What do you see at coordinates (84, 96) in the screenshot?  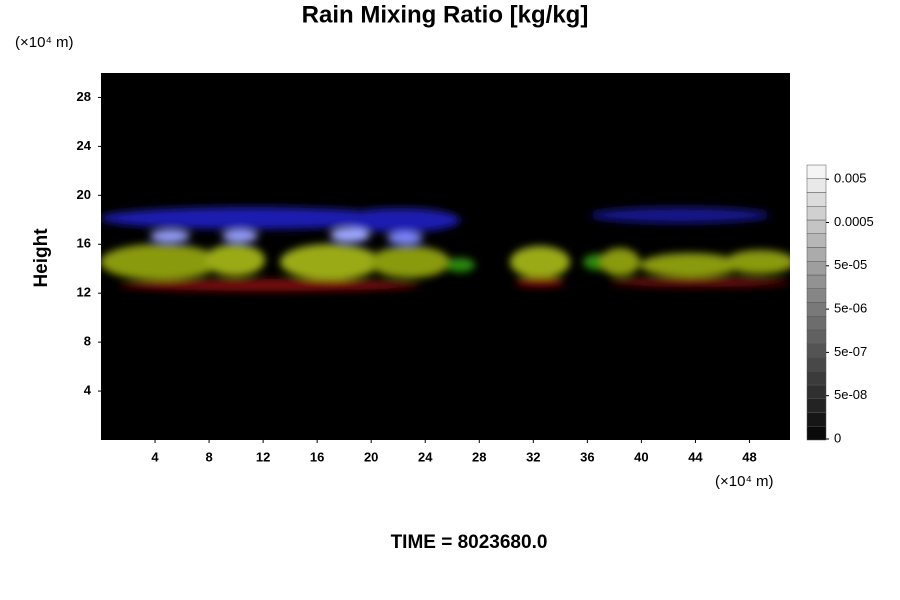 I see `y-tick-label: 28` at bounding box center [84, 96].